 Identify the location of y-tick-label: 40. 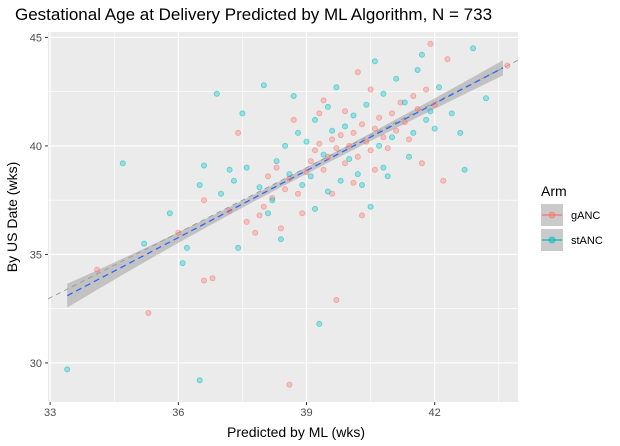
(36, 147).